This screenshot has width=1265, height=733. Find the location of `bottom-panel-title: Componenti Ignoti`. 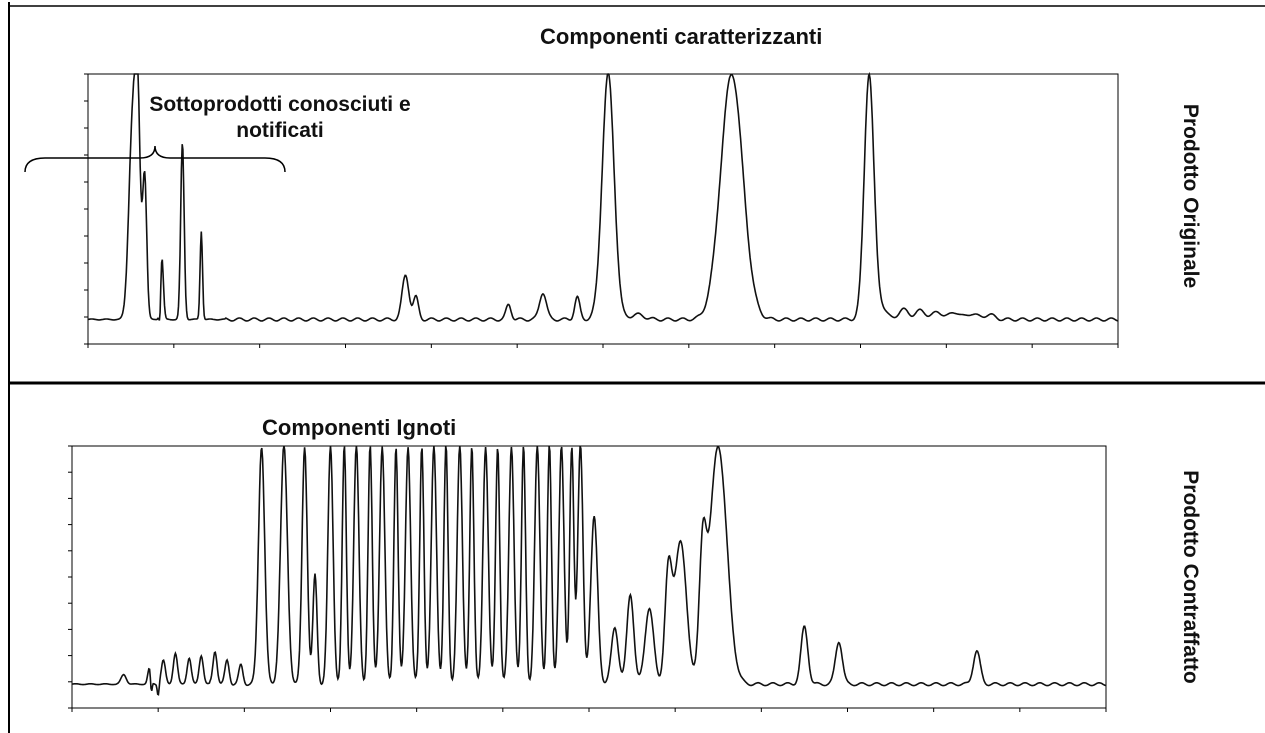

bottom-panel-title: Componenti Ignoti is located at coordinates (359, 427).